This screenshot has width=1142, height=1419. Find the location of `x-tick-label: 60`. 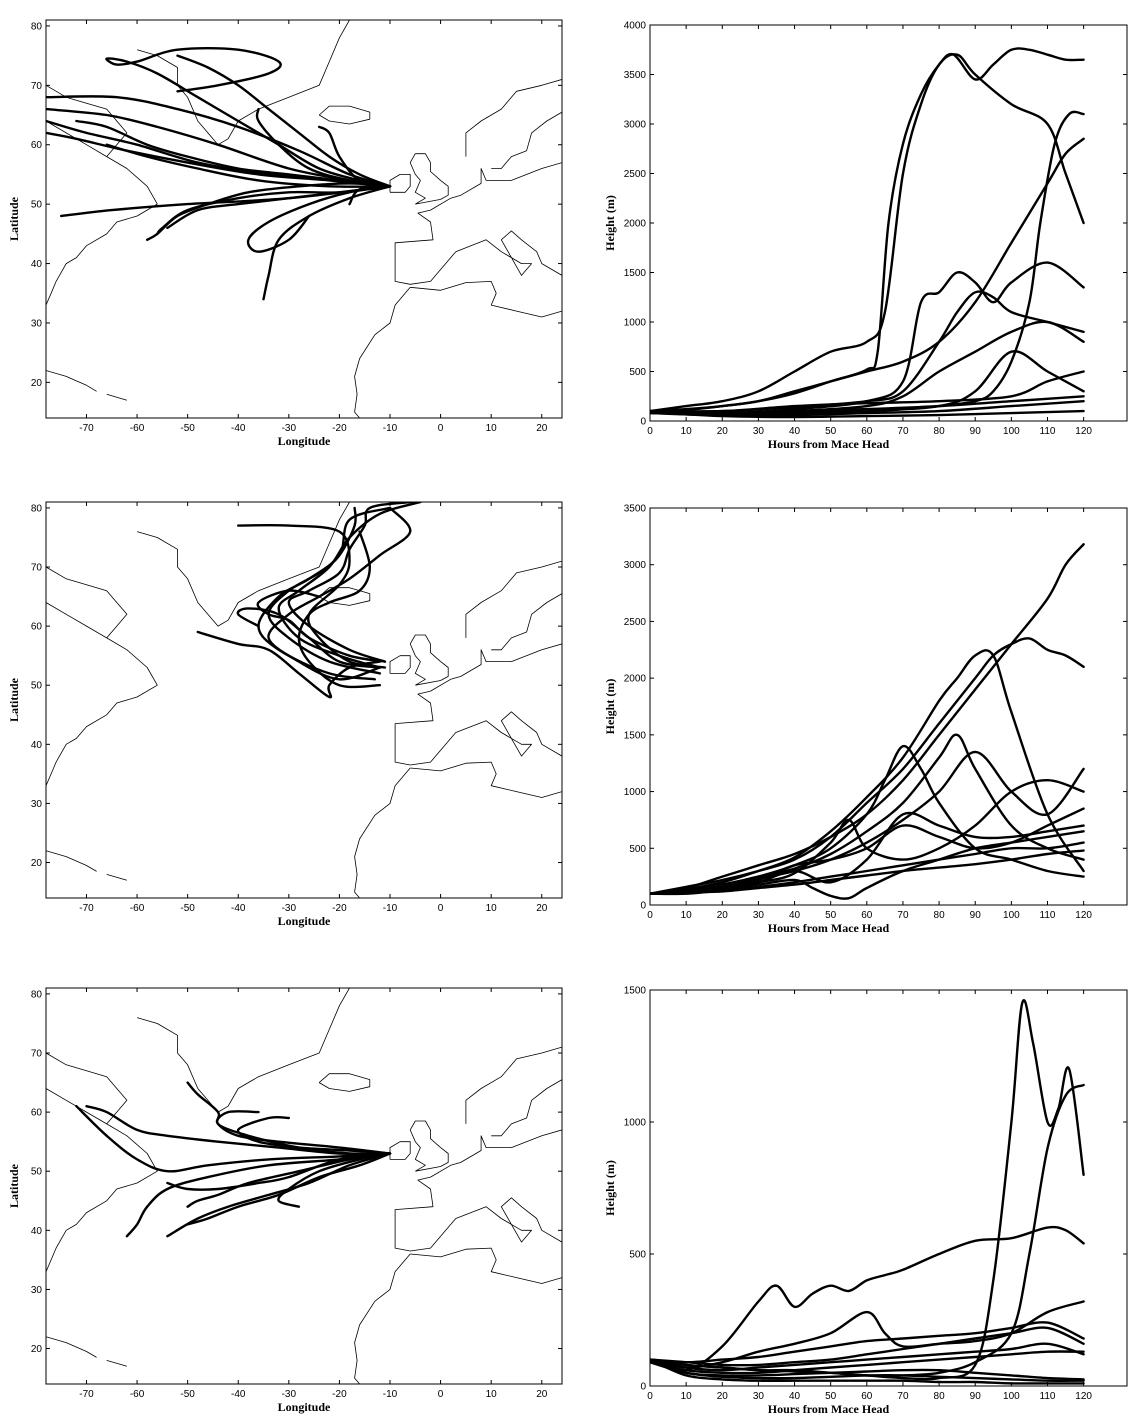

x-tick-label: 60 is located at coordinates (867, 915).